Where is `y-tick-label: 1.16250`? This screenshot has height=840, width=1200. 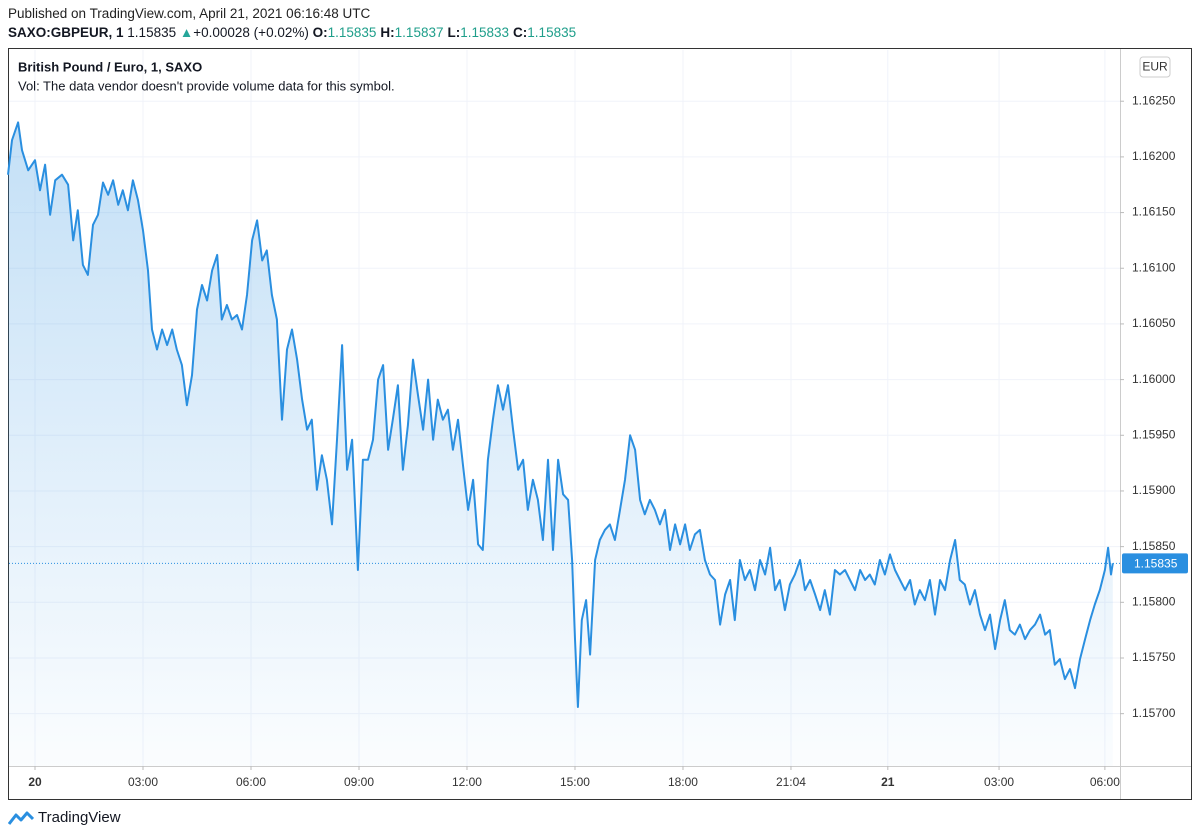 y-tick-label: 1.16250 is located at coordinates (1154, 100).